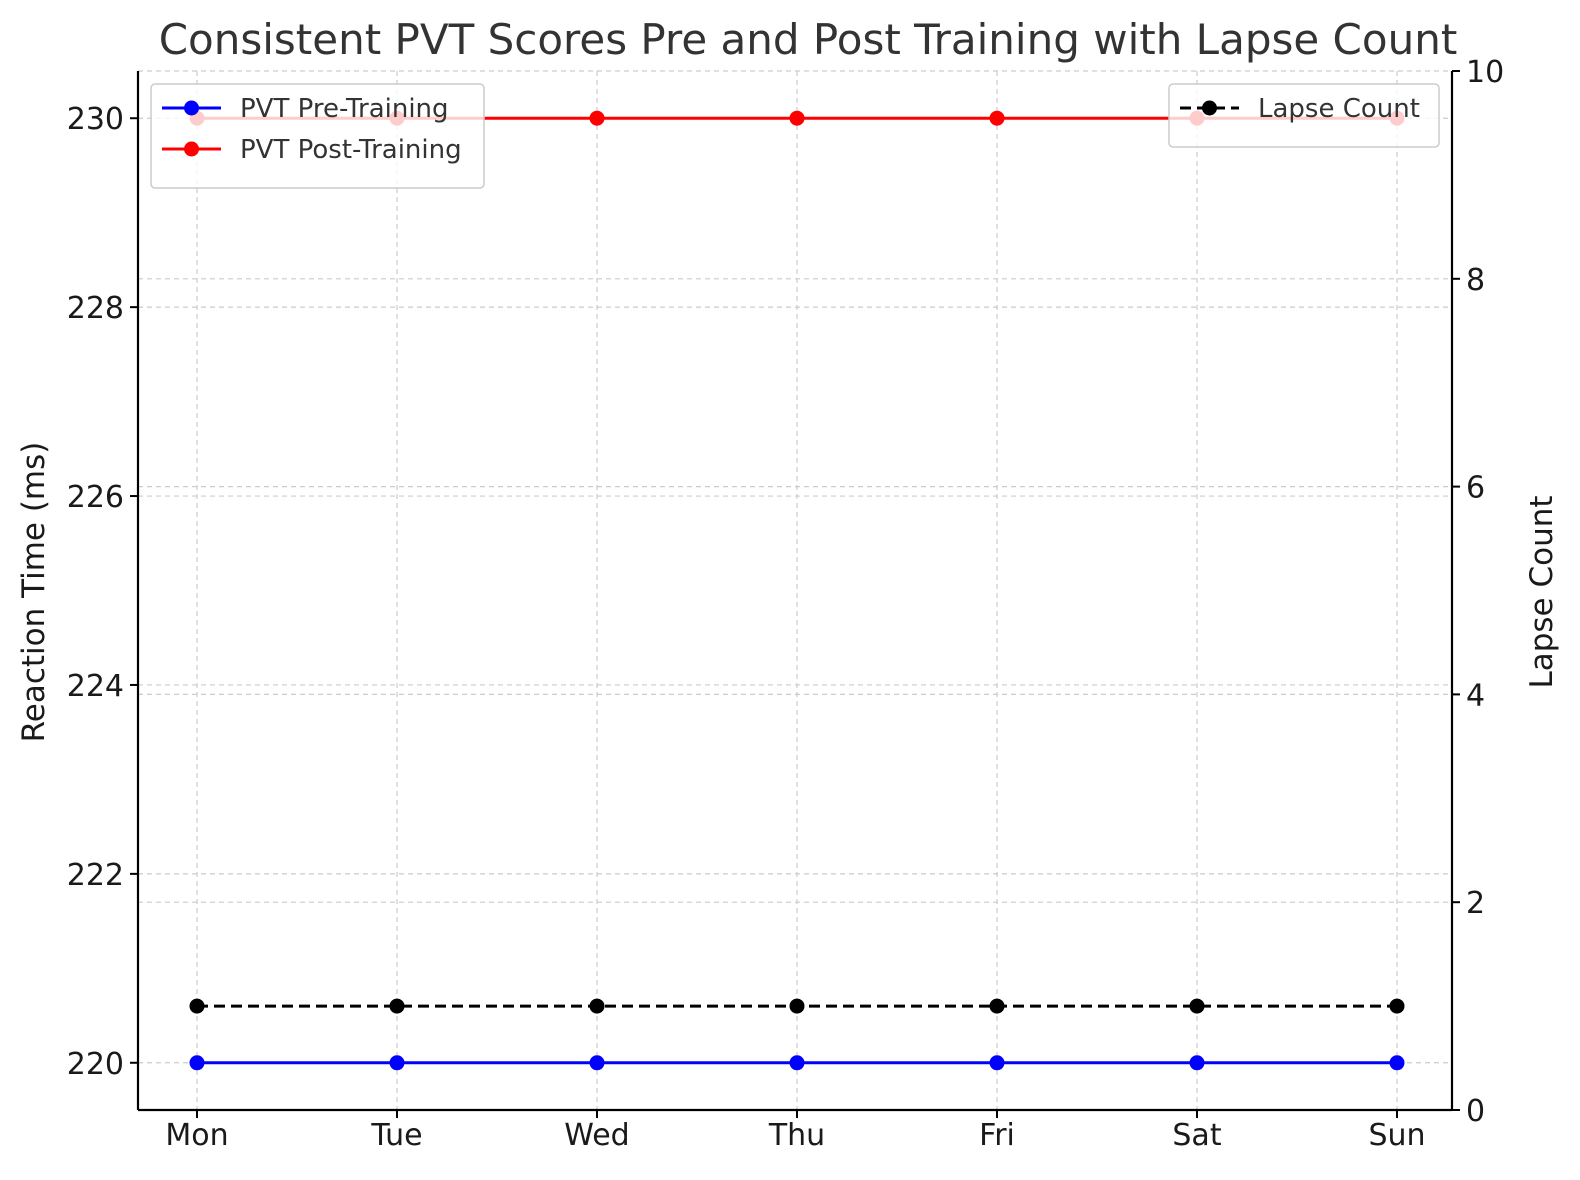 This screenshot has width=1580, height=1180. Describe the element at coordinates (997, 1135) in the screenshot. I see `x-tick-label: Fri` at that location.